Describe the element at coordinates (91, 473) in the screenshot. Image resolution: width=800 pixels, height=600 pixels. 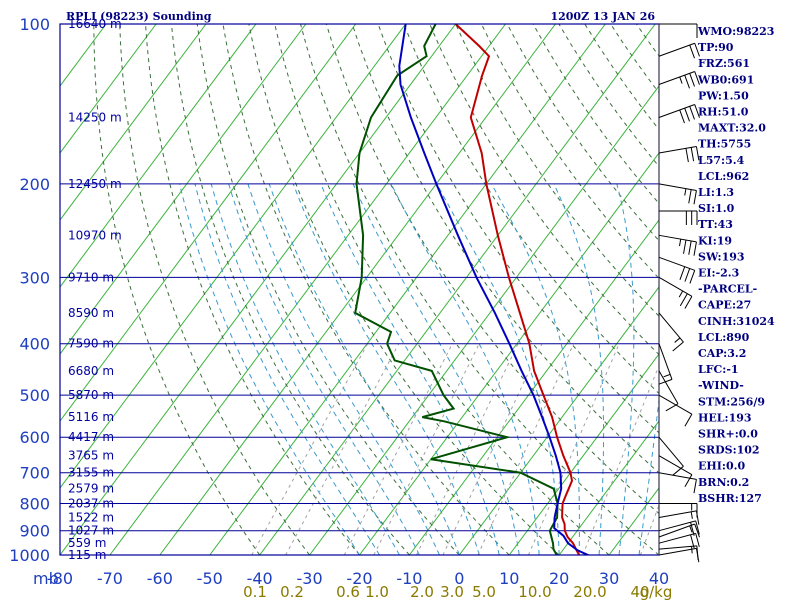
I see `height-label: 3155 m` at that location.